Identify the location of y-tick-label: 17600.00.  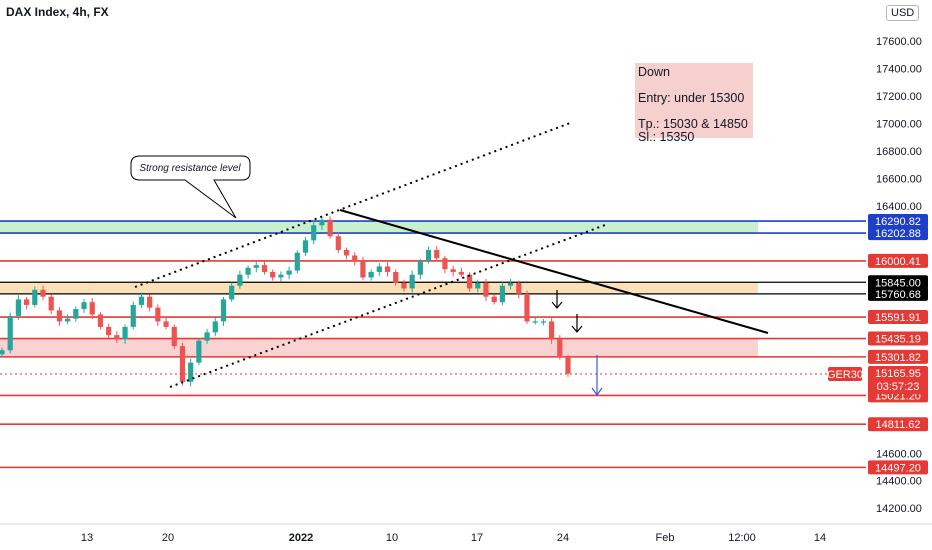
(899, 42).